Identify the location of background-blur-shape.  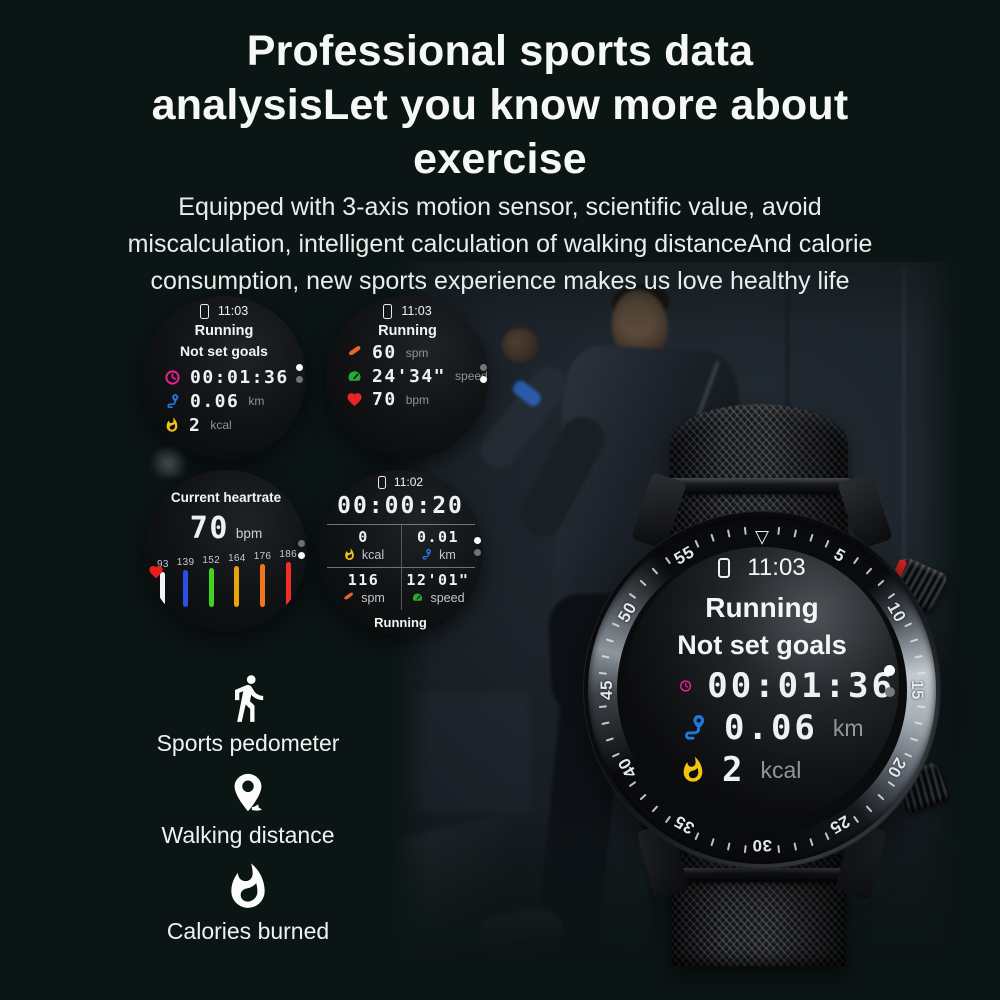
(169, 463).